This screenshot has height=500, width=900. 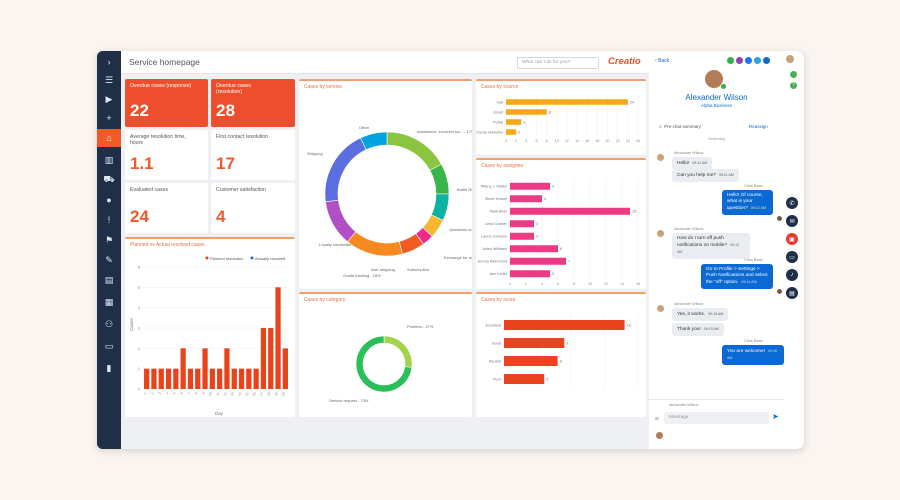 What do you see at coordinates (692, 163) in the screenshot?
I see `chat-message: Hello! 09:11 AM` at bounding box center [692, 163].